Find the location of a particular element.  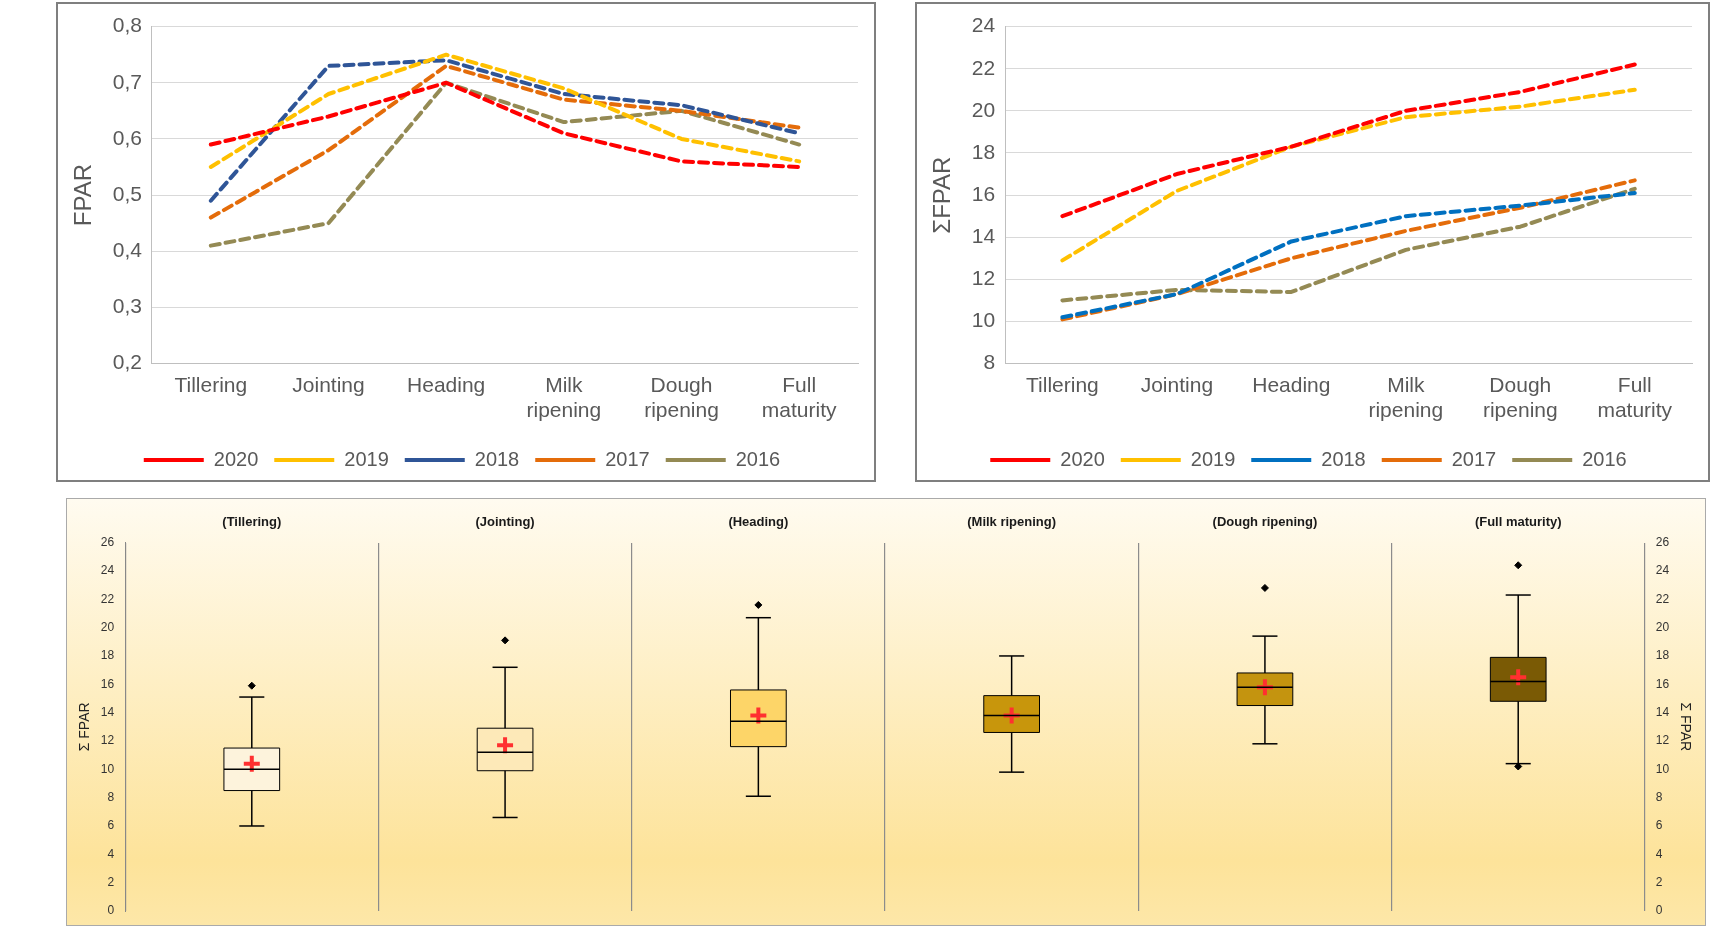

x-tick-label: (Full maturity) is located at coordinates (1518, 522).